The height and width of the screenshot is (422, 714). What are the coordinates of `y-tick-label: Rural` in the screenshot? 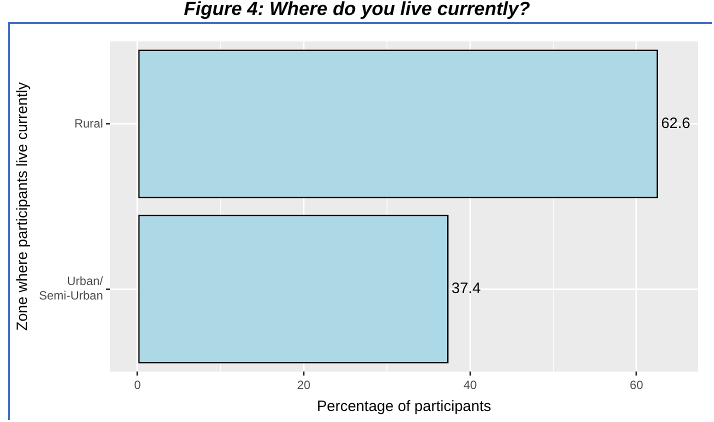 It's located at (89, 123).